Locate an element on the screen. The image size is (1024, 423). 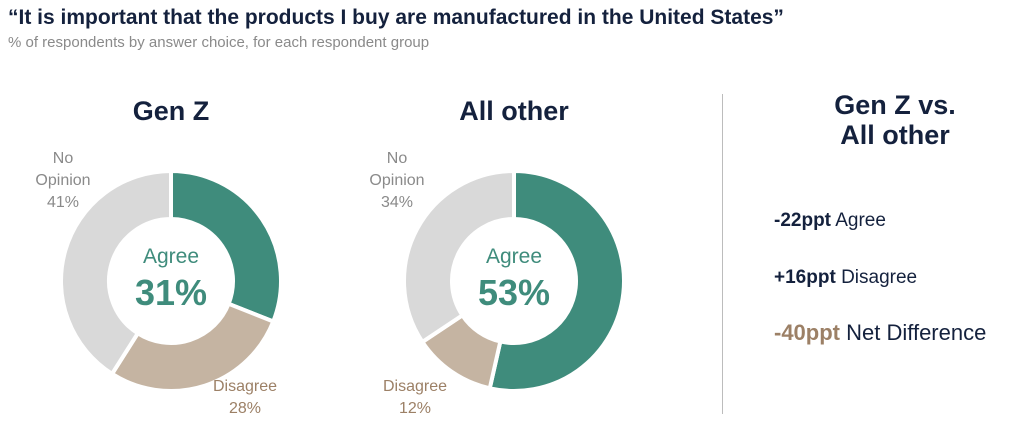
slice-label-no-opinion: 34% is located at coordinates (397, 202).